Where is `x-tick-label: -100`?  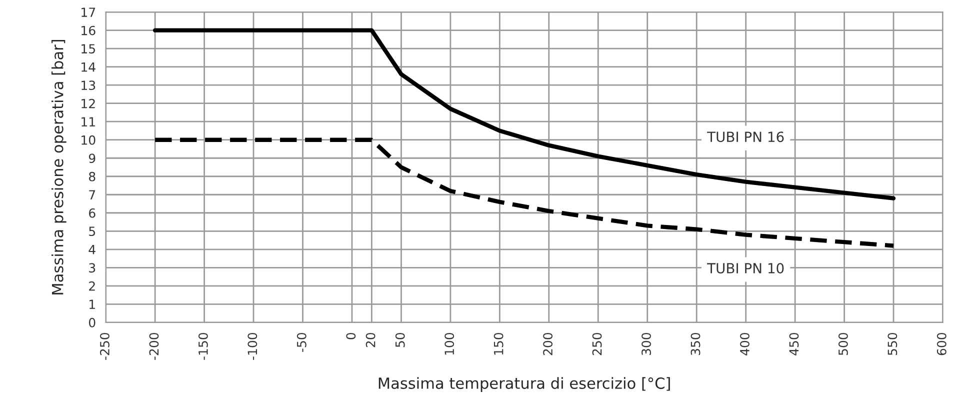
x-tick-label: -100 is located at coordinates (253, 346).